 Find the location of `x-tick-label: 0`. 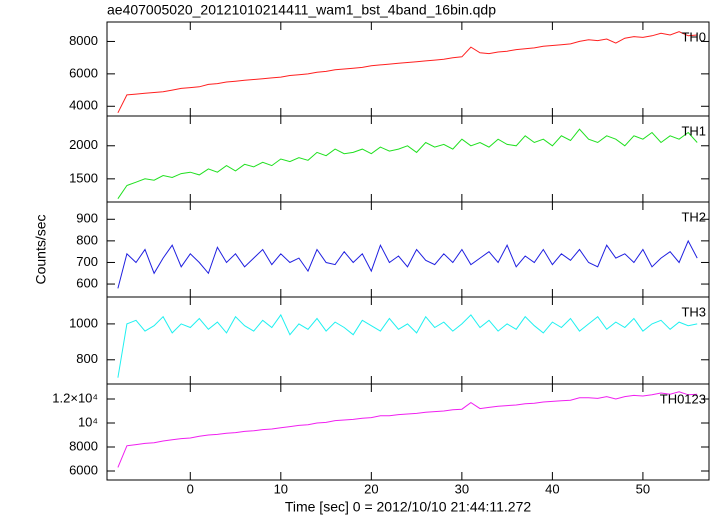

x-tick-label: 0 is located at coordinates (190, 488).